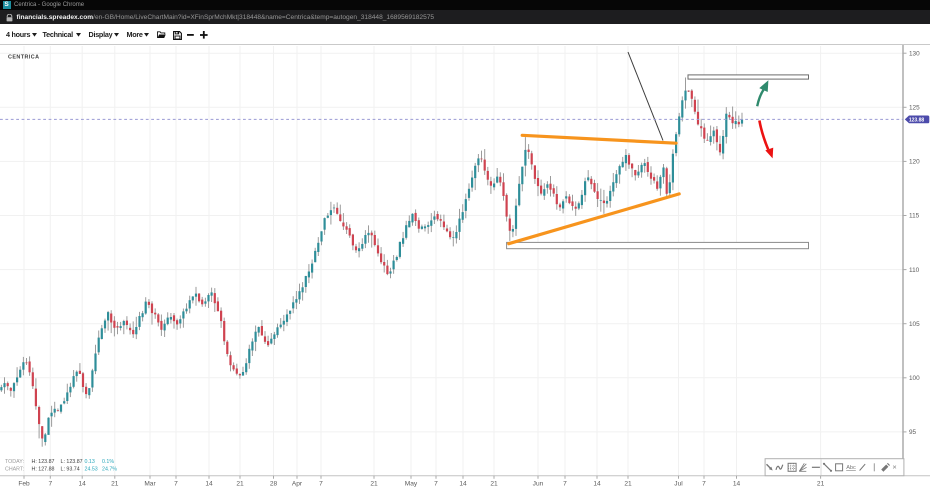  I want to click on svg-text: Jun, so click(538, 484).